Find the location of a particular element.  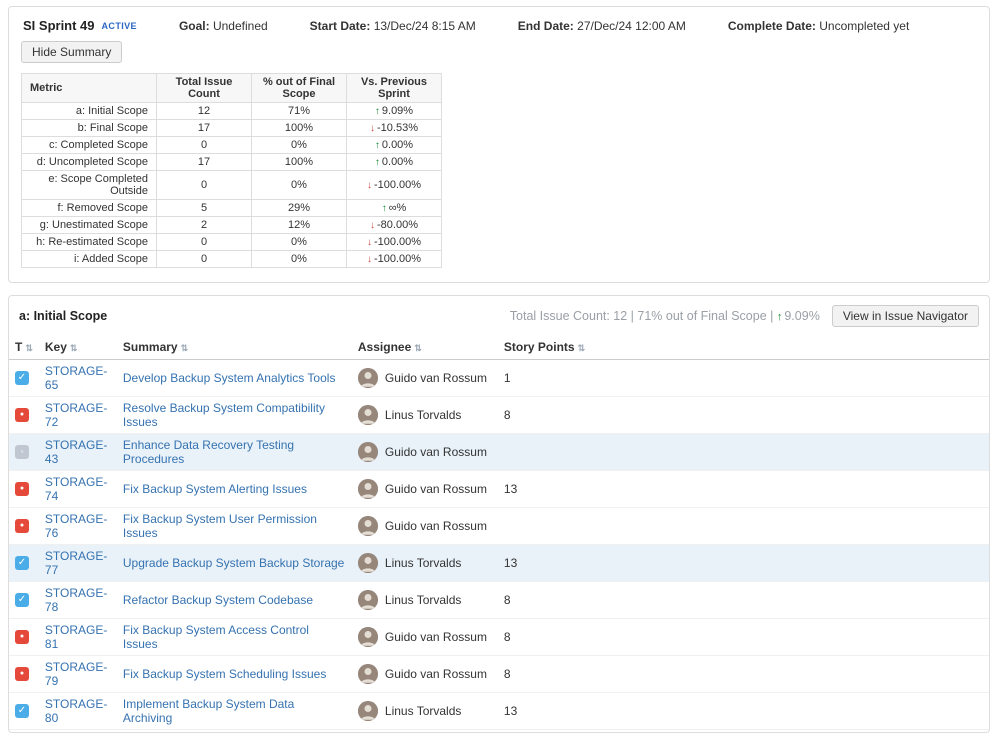

issue-type-icon-subtask: ▫ is located at coordinates (22, 452).